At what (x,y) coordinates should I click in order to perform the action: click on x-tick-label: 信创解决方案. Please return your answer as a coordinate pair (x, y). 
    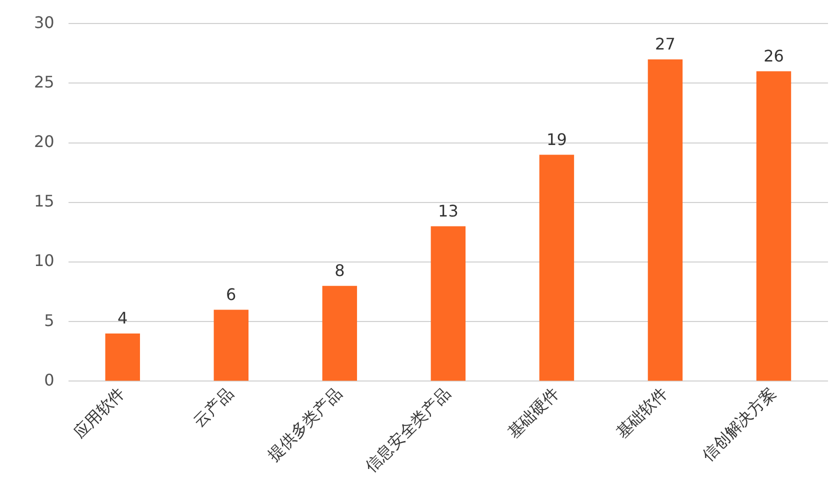
    Looking at the image, I should click on (739, 424).